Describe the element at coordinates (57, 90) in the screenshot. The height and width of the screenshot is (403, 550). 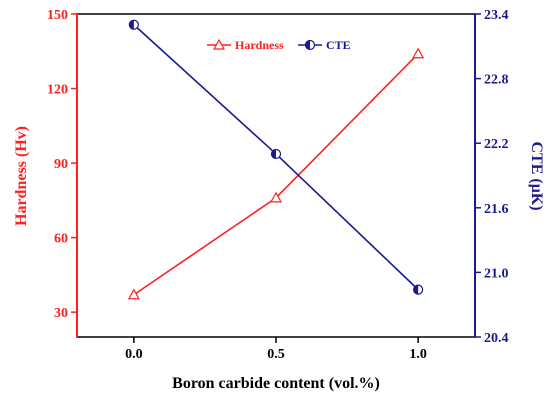
I see `y-left-tick-label: 120` at that location.